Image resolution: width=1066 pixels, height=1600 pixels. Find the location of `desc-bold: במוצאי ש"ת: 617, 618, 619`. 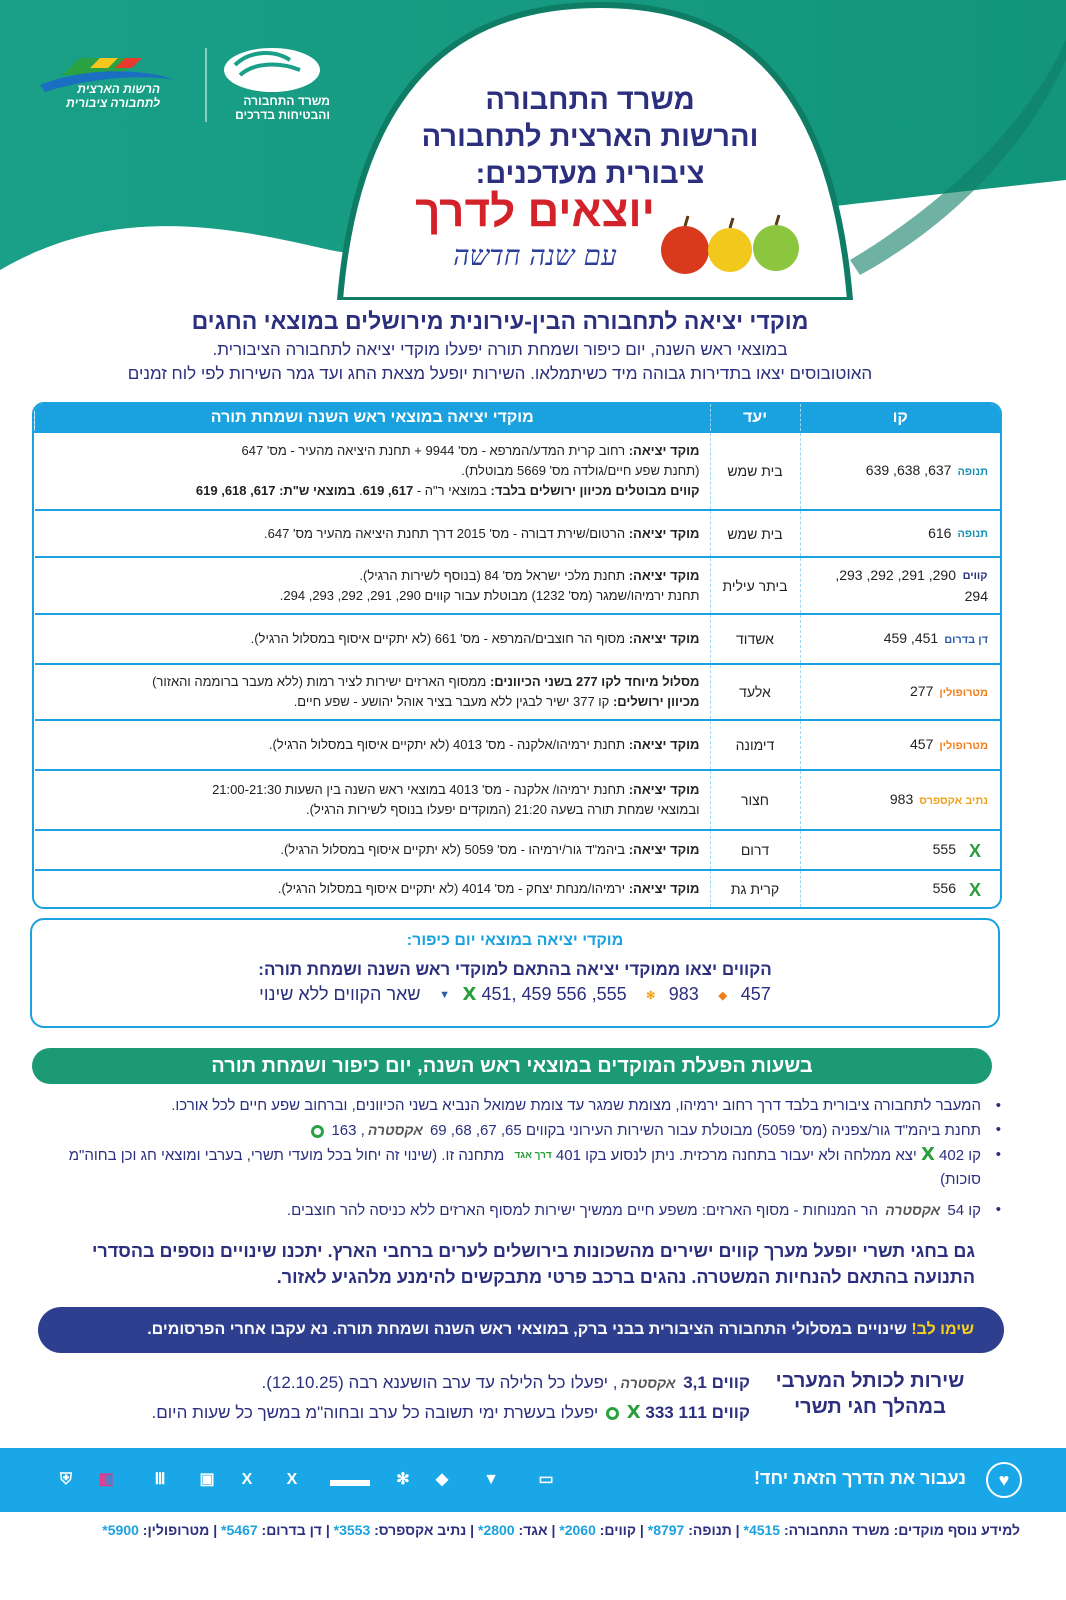

desc-bold: במוצאי ש"ת: 617, 618, 619 is located at coordinates (275, 490).